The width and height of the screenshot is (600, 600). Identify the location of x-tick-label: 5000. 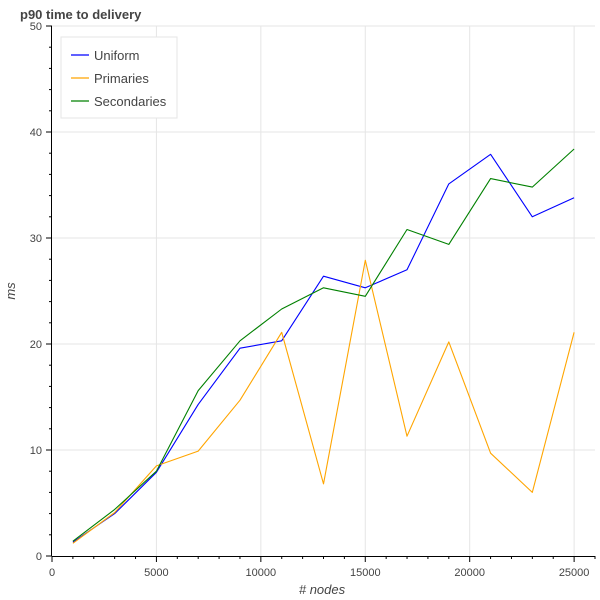
(156, 573).